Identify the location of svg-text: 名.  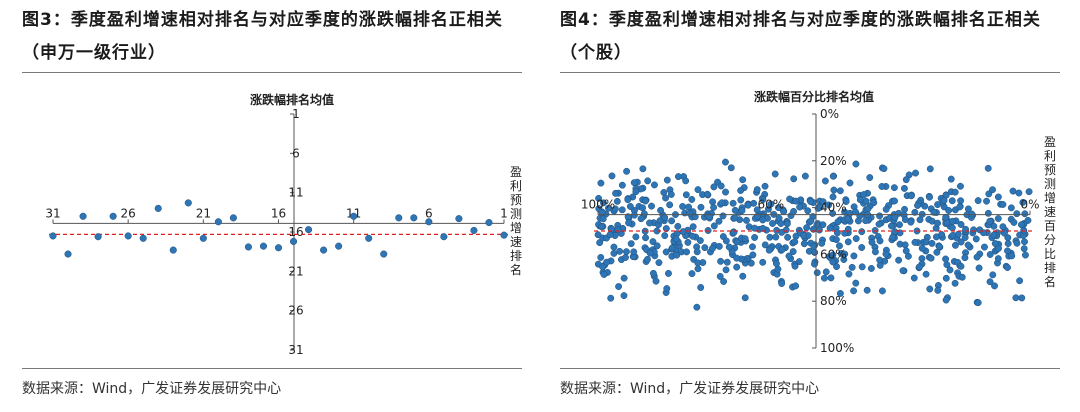
(1050, 281).